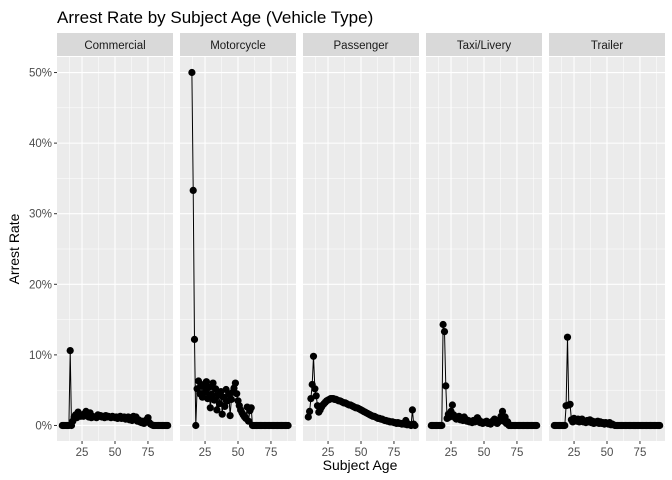 This screenshot has width=672, height=480. I want to click on facet-strip-label: Trailer, so click(607, 46).